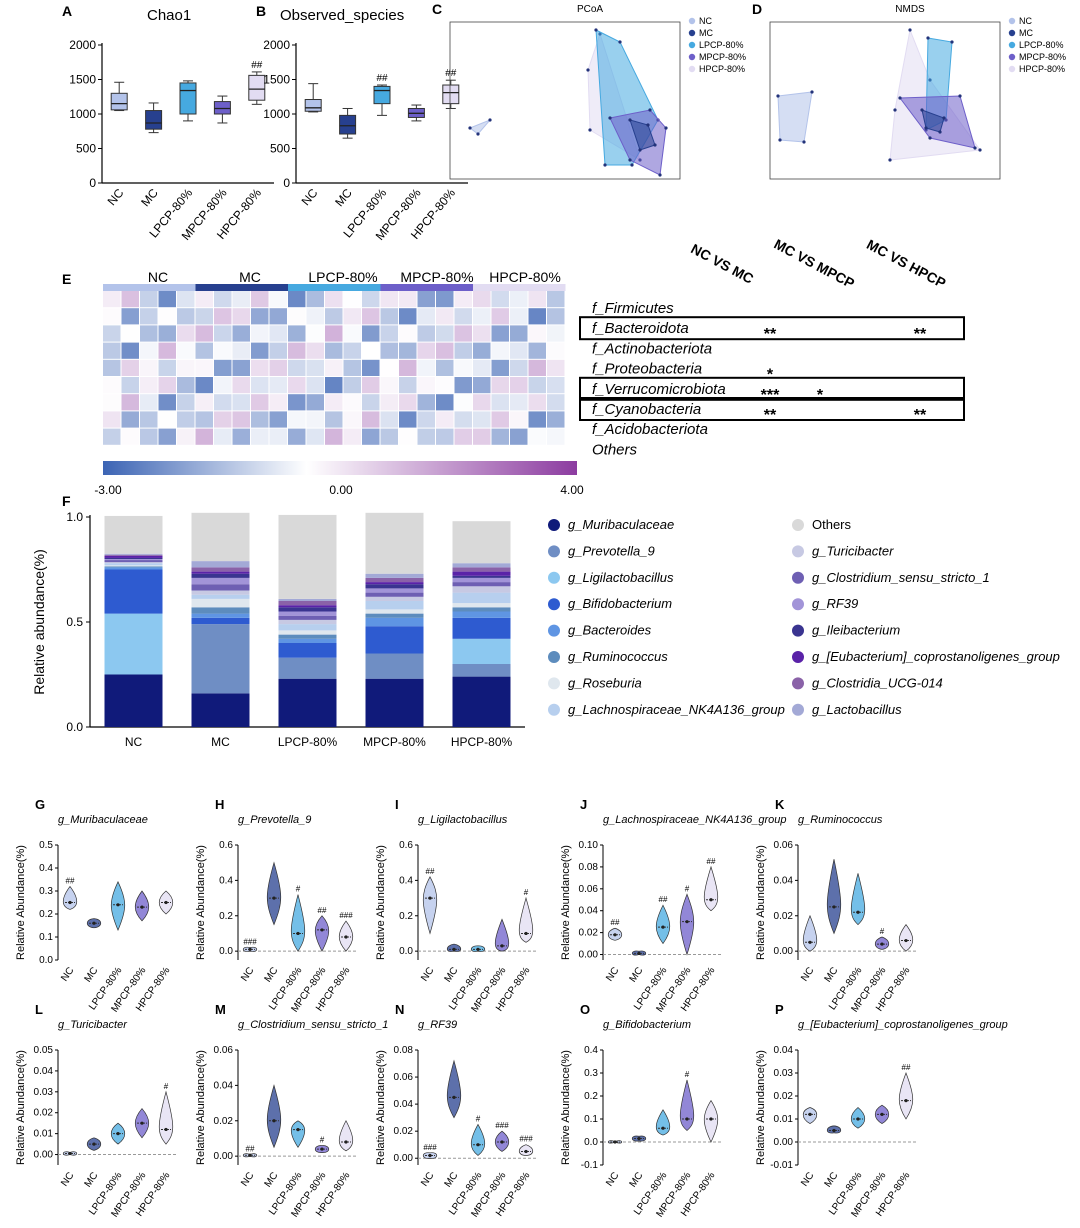  Describe the element at coordinates (226, 951) in the screenshot. I see `y-tick-label: 0.0` at that location.